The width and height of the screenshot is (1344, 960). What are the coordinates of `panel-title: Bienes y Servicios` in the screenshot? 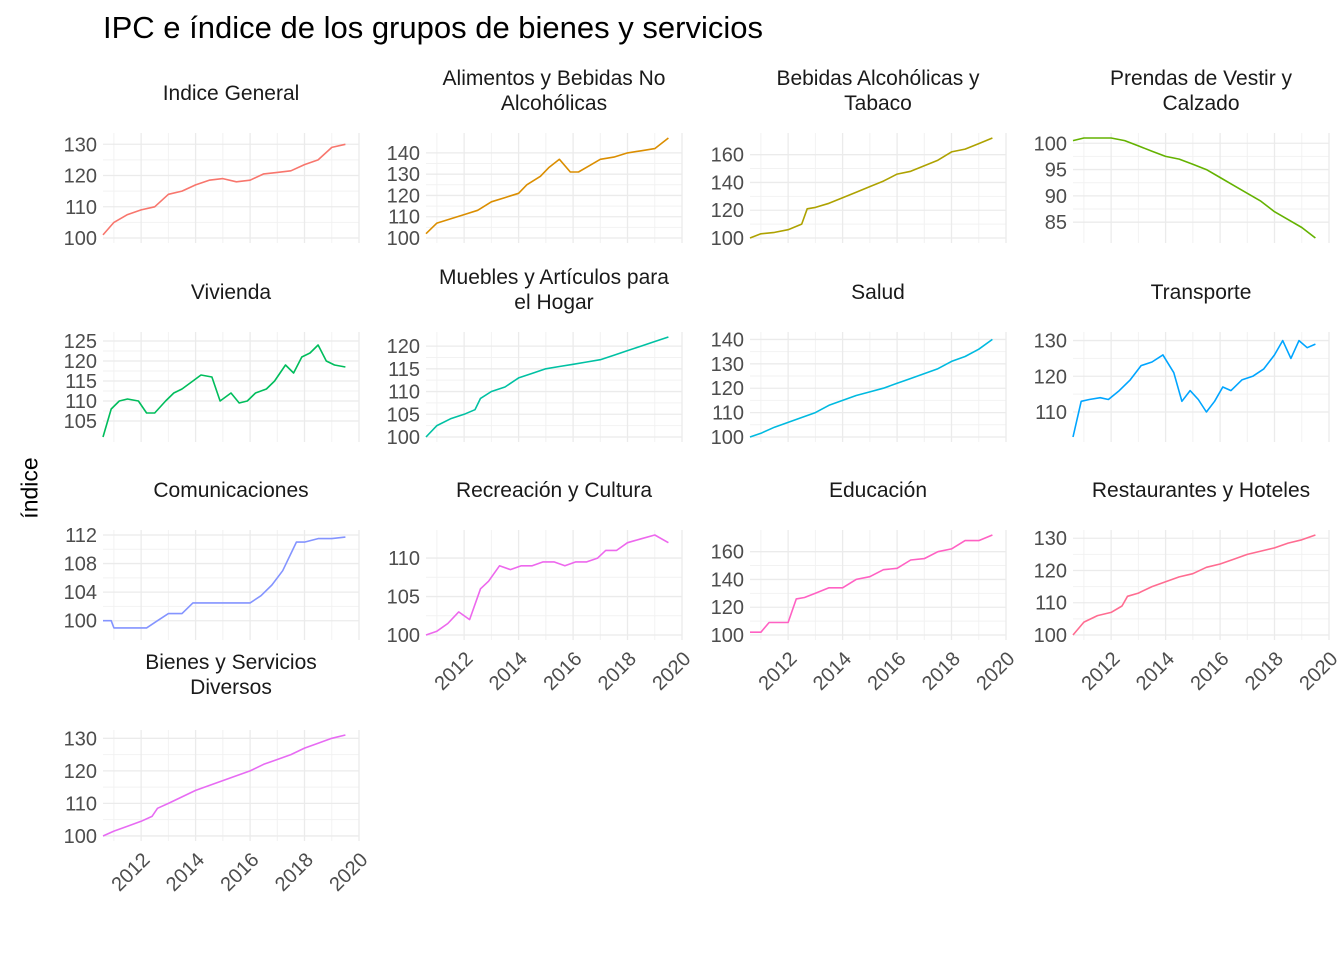 It's located at (231, 662).